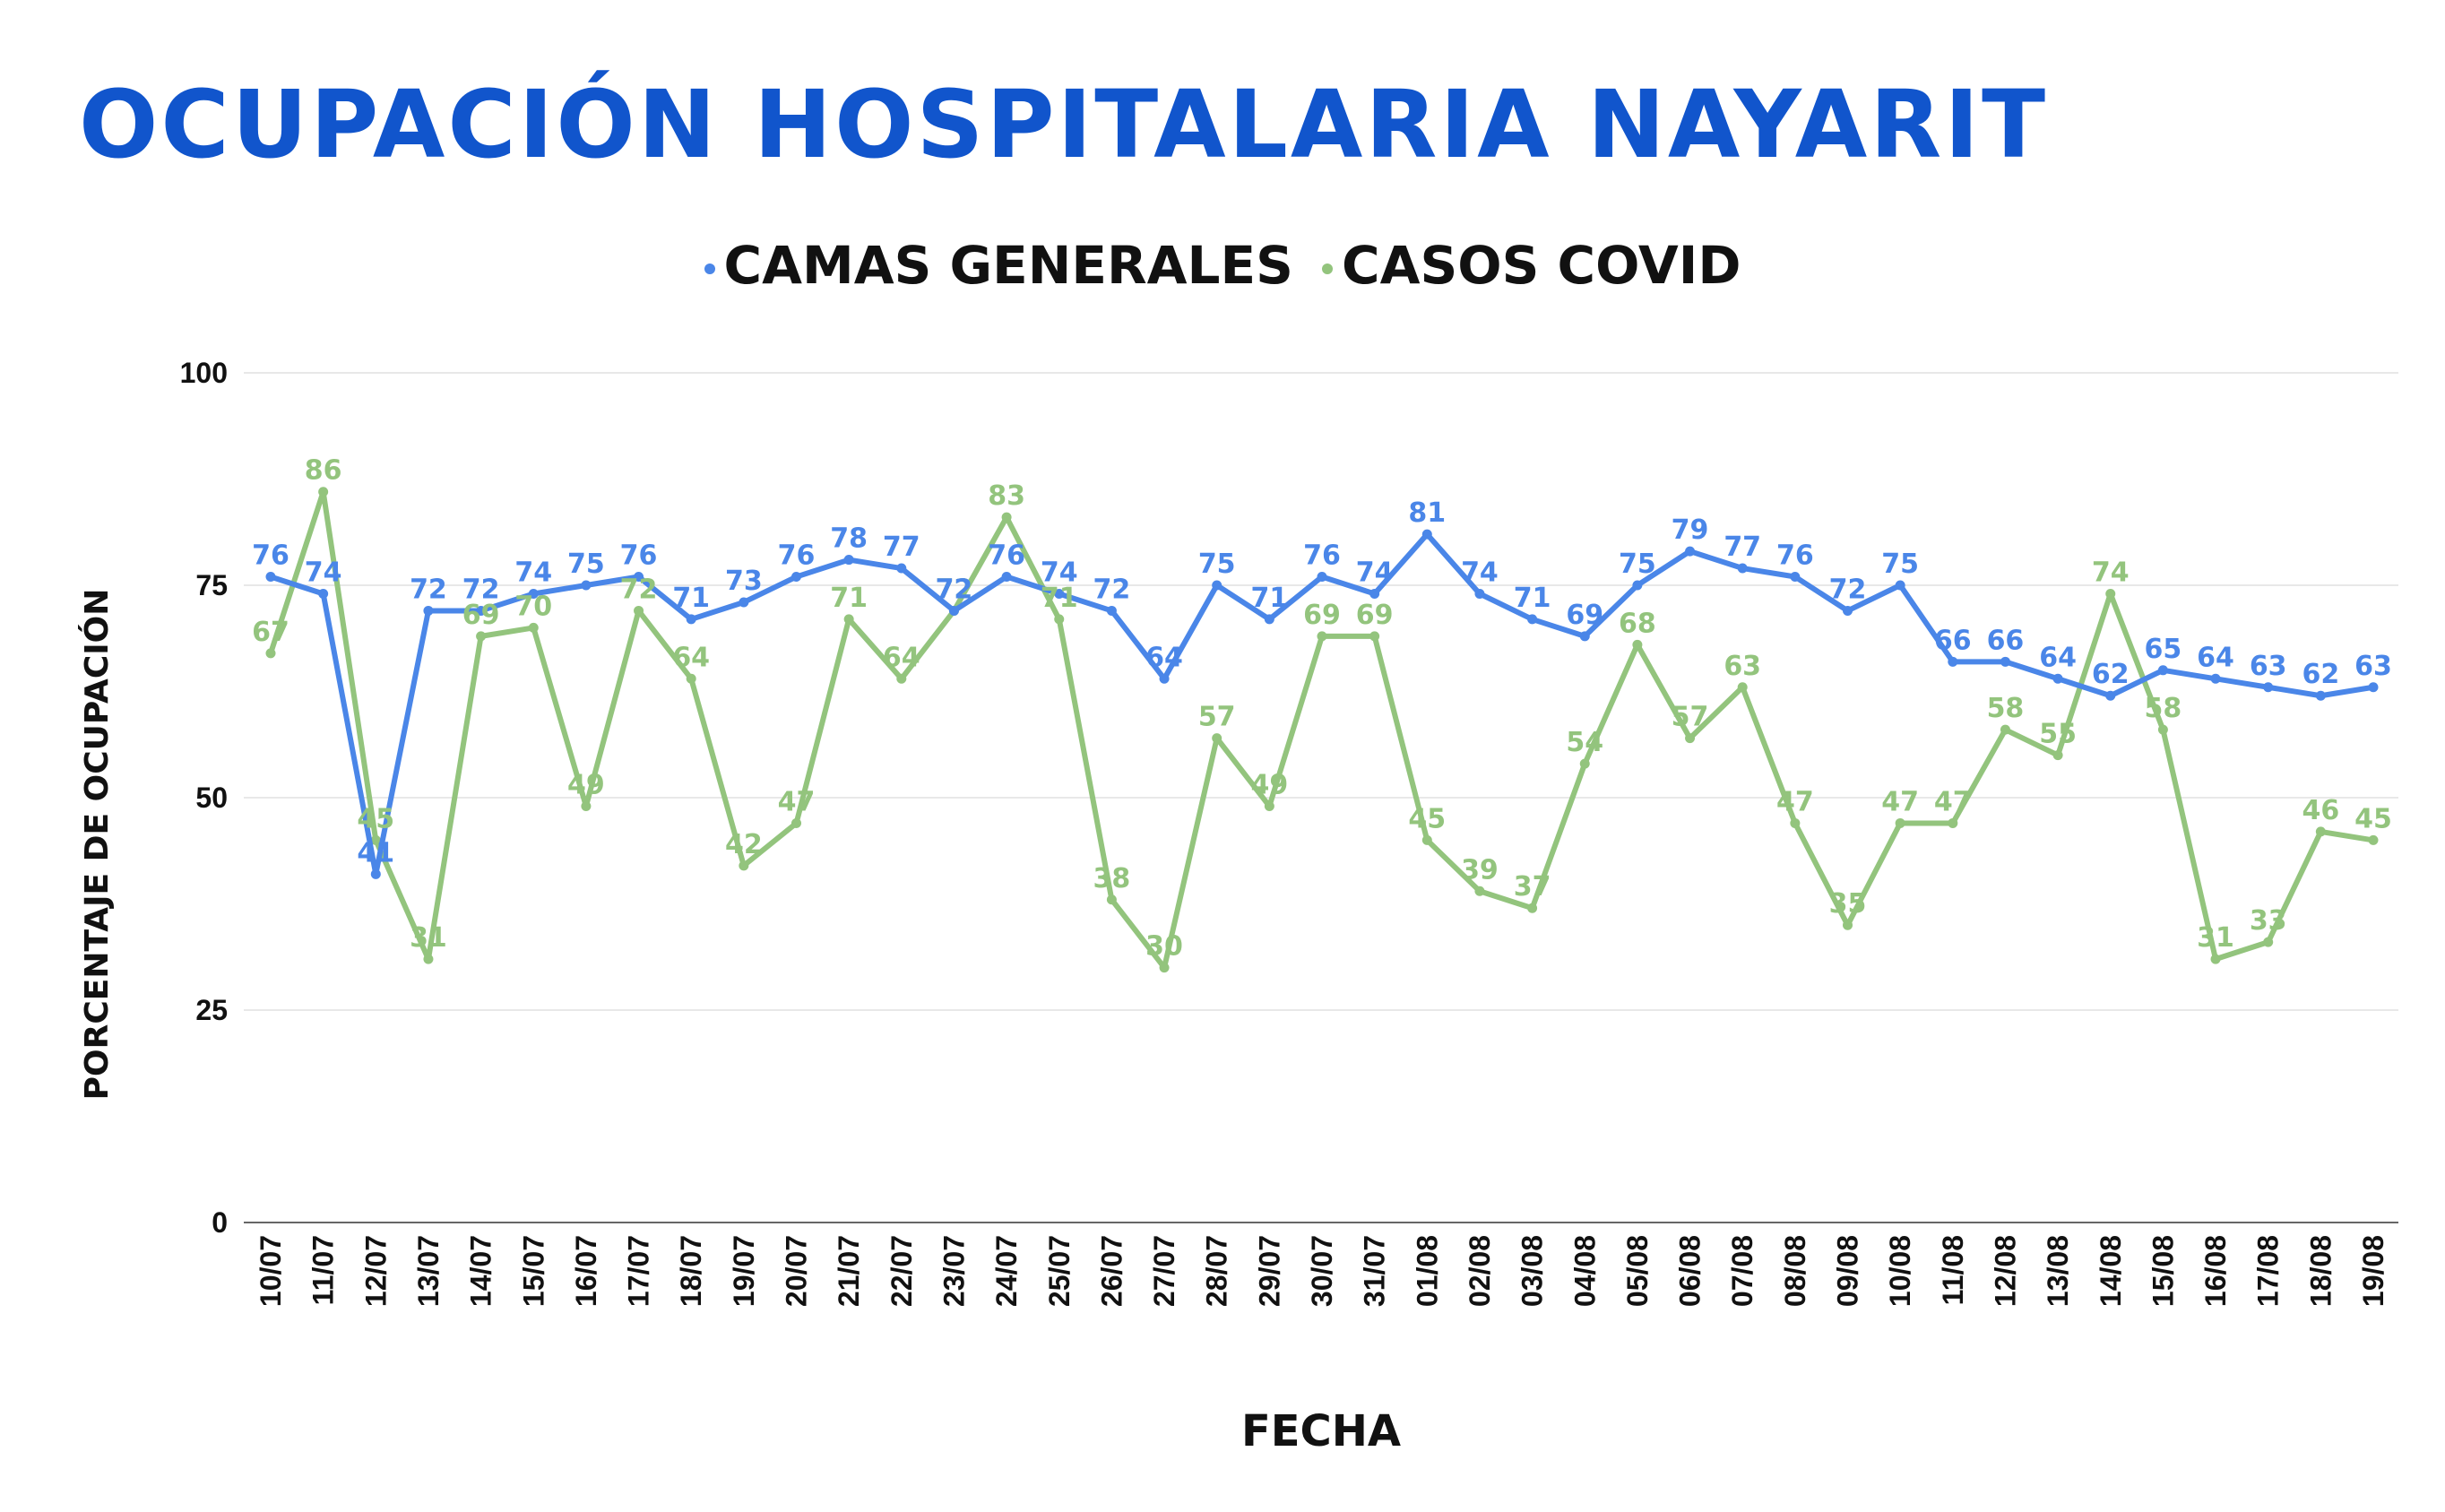 This screenshot has height=1512, width=2445. What do you see at coordinates (1269, 1271) in the screenshot?
I see `x-tick-label: 29/07` at bounding box center [1269, 1271].